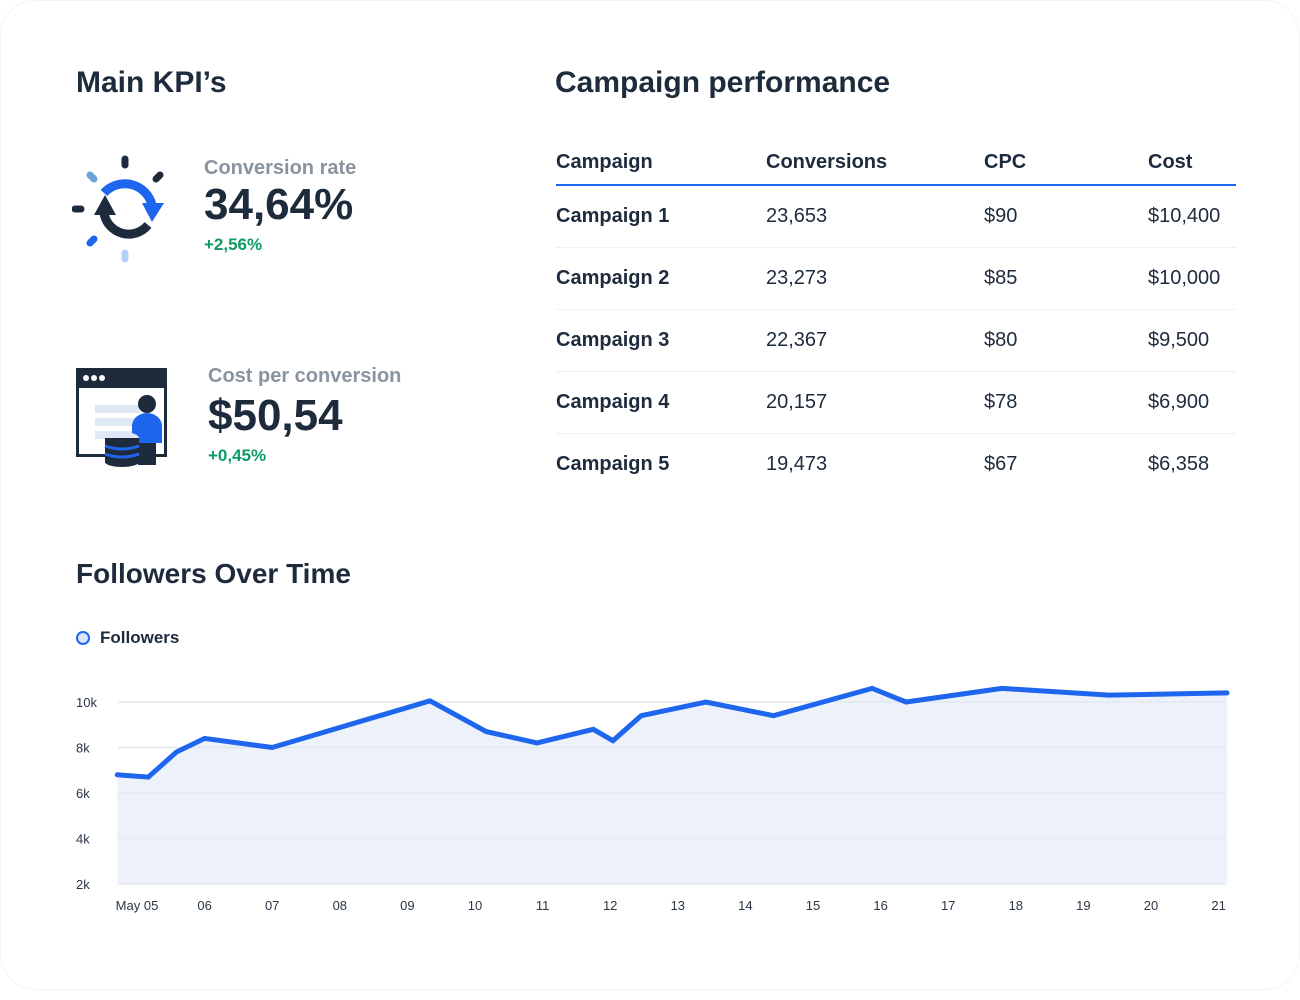 The height and width of the screenshot is (1000, 1300). Describe the element at coordinates (678, 905) in the screenshot. I see `x-tick-label: 13` at that location.